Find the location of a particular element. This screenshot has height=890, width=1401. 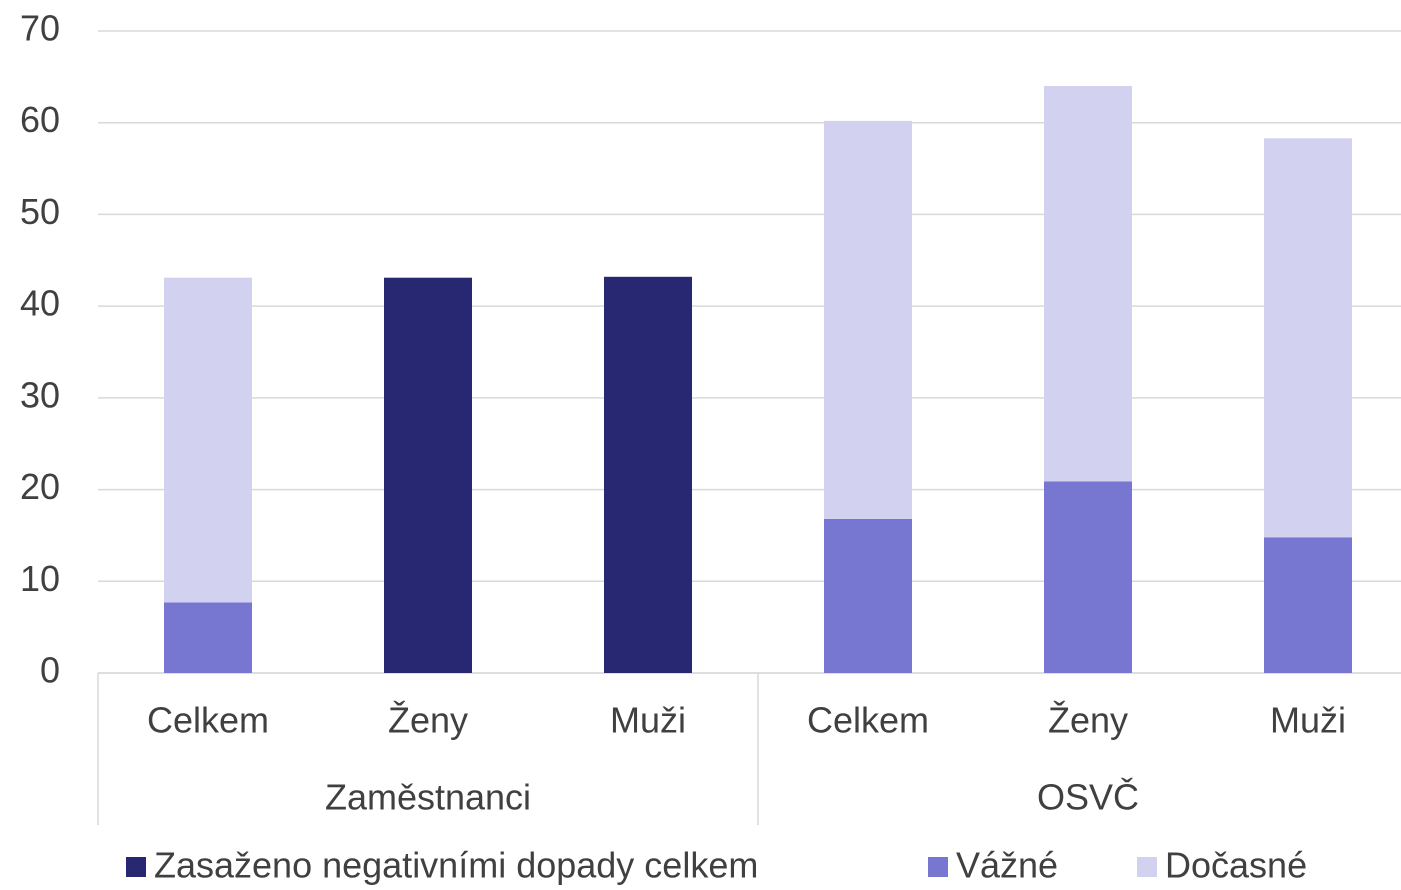

group-label: OSVČ is located at coordinates (1088, 797).